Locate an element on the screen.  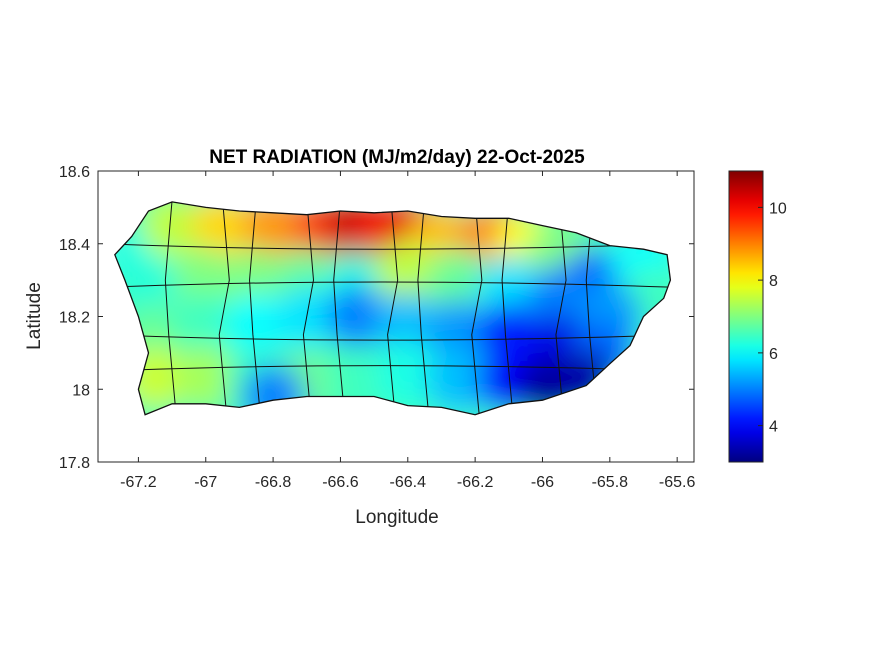
y-tick-label: 18 is located at coordinates (81, 390).